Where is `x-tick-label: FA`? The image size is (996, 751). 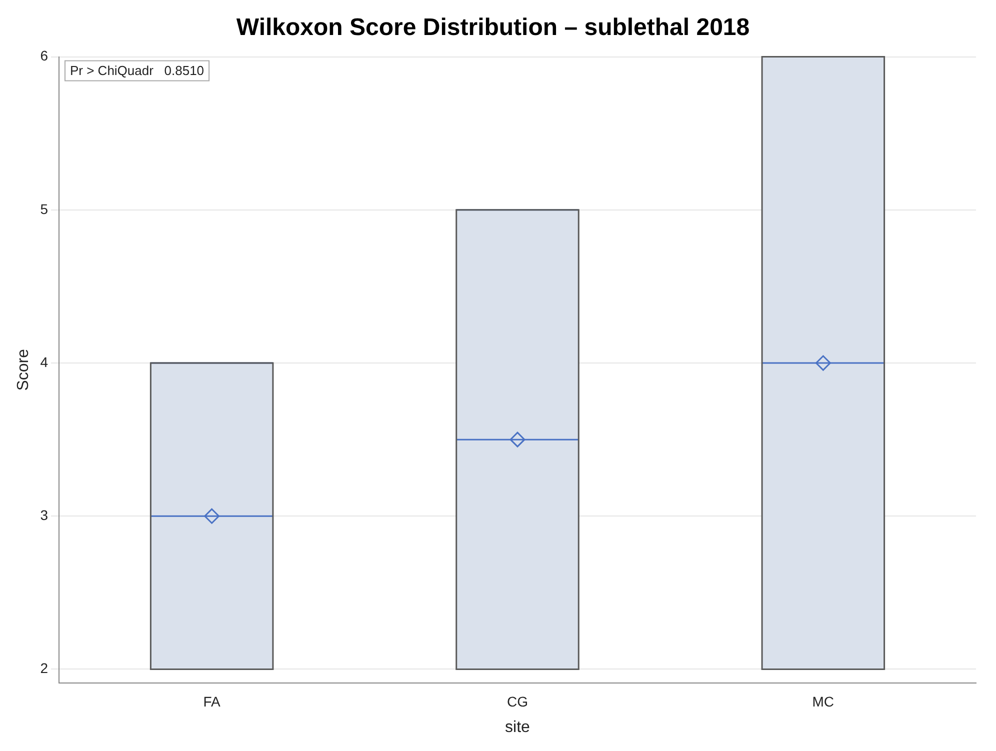 x-tick-label: FA is located at coordinates (212, 701).